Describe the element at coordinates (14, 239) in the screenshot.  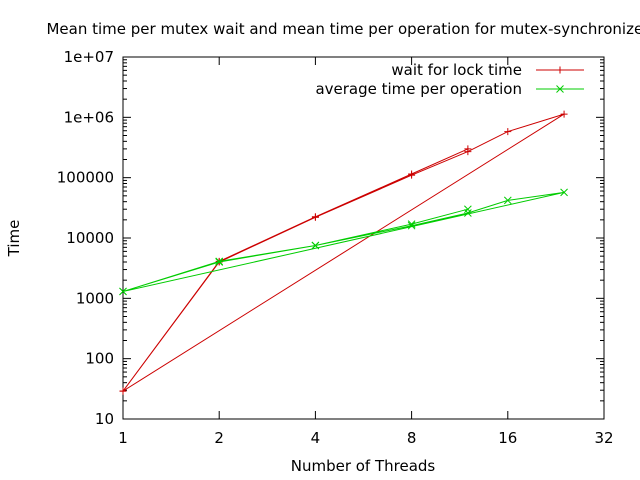
I see `y-axis-label: Time` at that location.